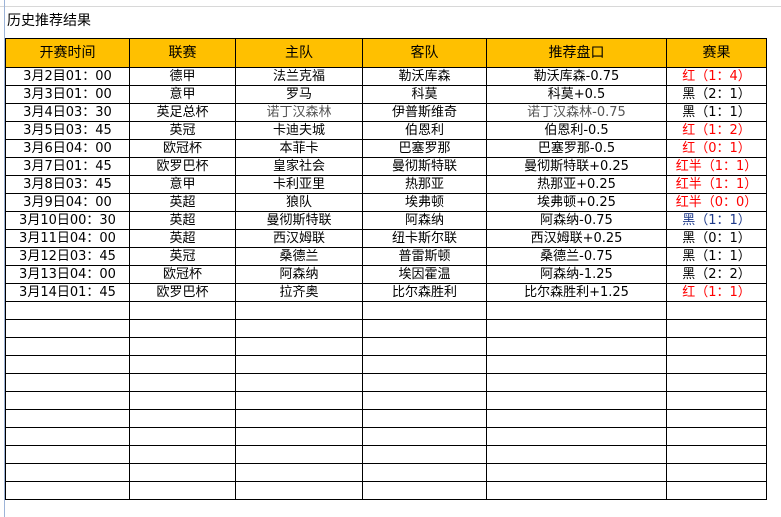 The height and width of the screenshot is (517, 781). Describe the element at coordinates (716, 274) in the screenshot. I see `cell-result: 黑（2：2）` at that location.